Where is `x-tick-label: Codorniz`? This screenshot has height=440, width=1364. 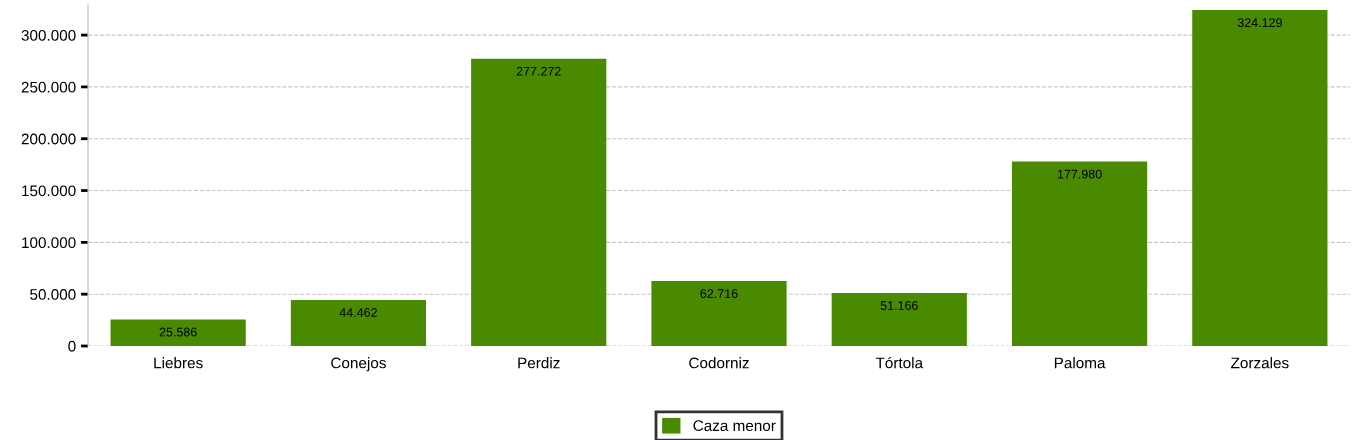 x-tick-label: Codorniz is located at coordinates (719, 363).